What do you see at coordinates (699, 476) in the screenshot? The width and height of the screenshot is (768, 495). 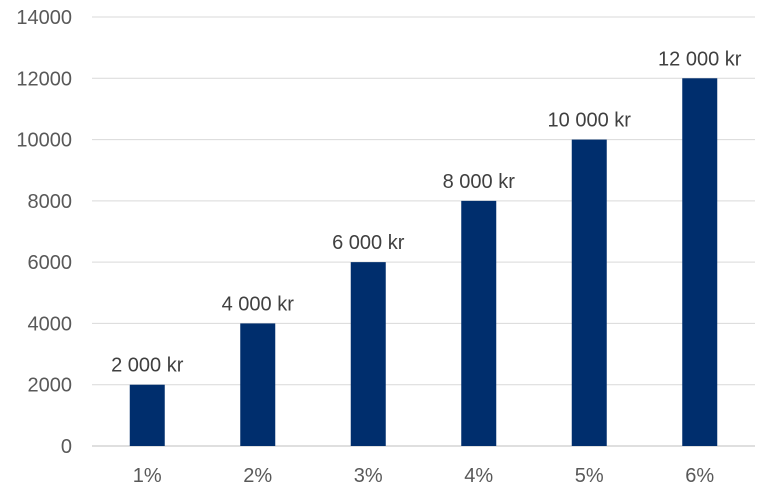 I see `x-tick-label: 6%` at bounding box center [699, 476].